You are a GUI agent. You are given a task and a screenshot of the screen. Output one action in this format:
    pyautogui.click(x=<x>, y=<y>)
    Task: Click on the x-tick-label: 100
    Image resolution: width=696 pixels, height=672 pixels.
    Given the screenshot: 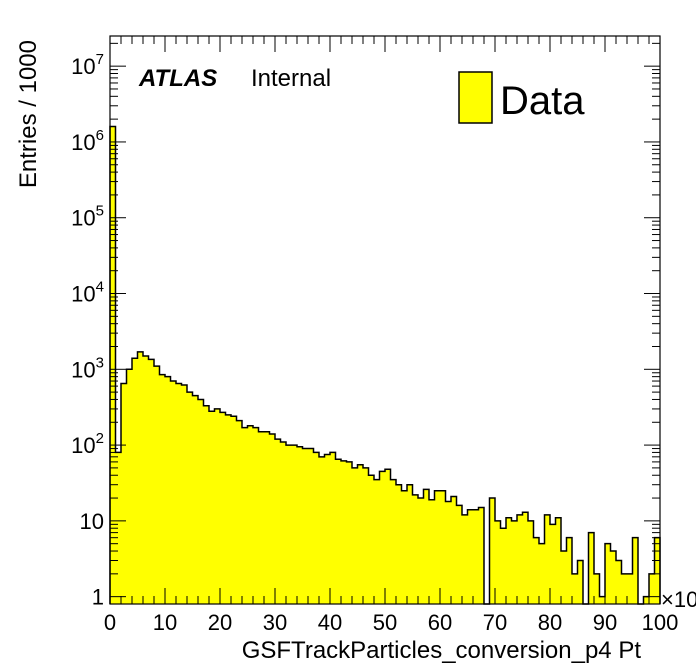 What is the action you would take?
    pyautogui.click(x=660, y=622)
    